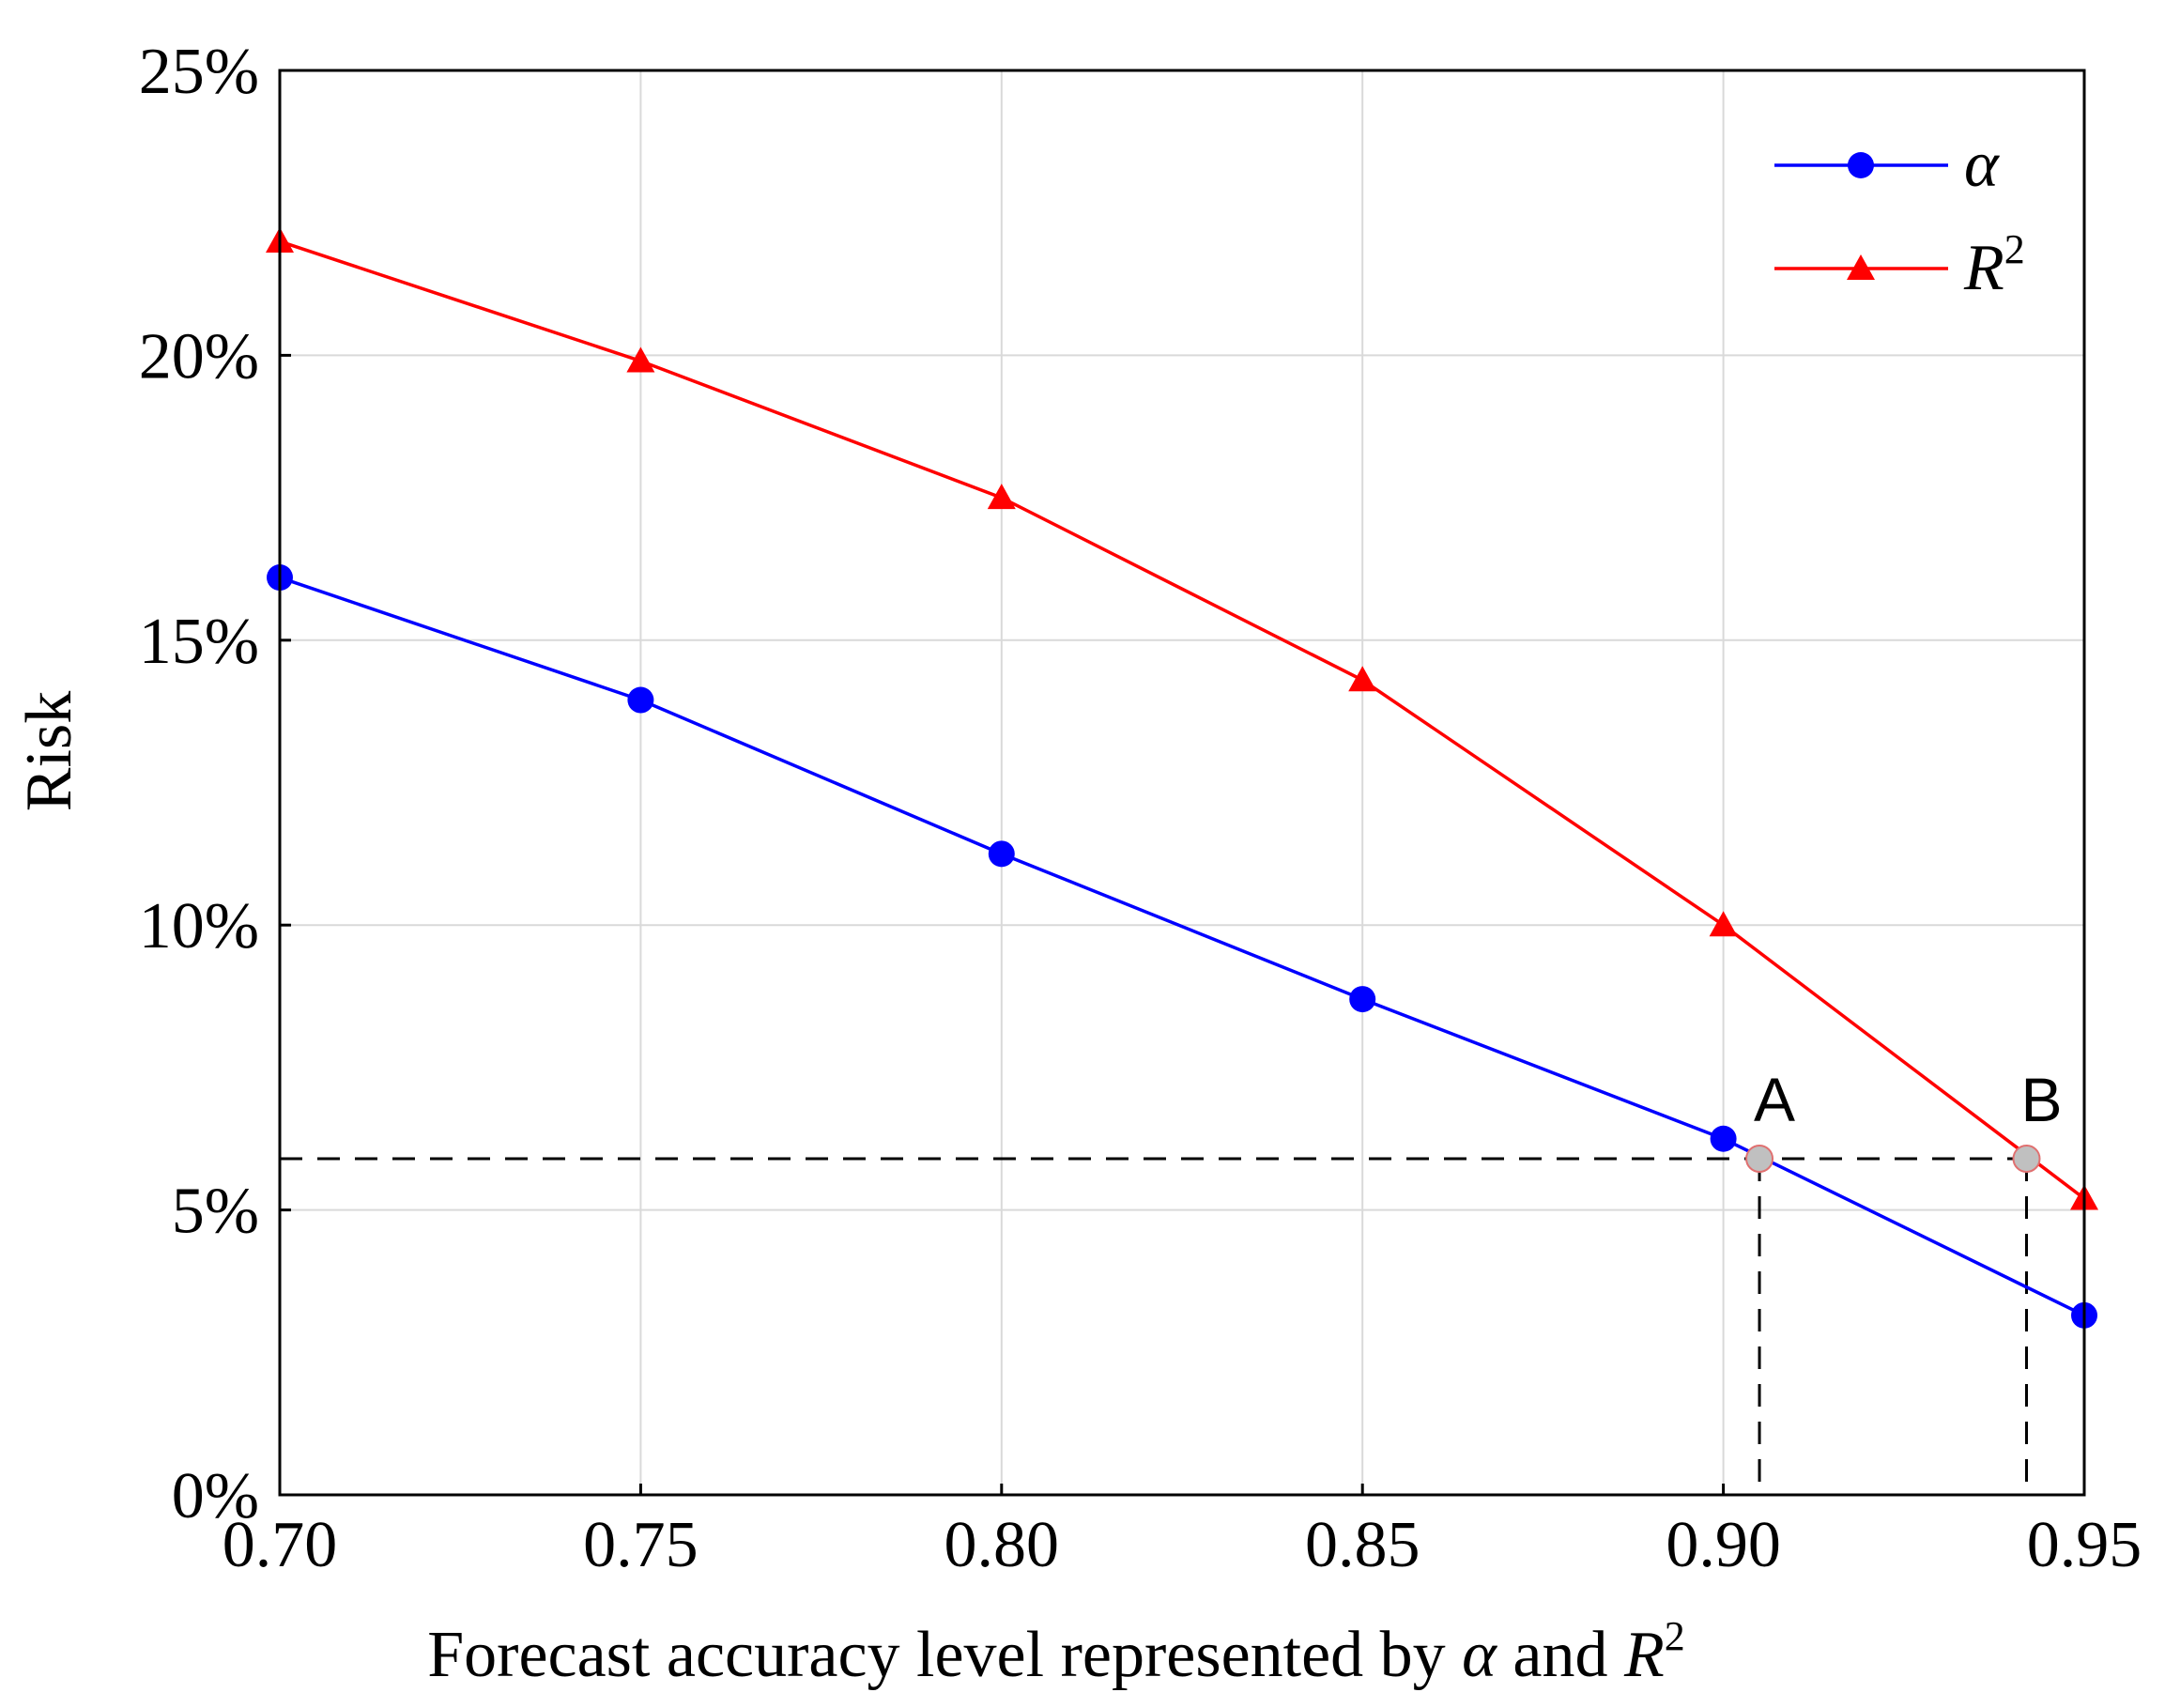  What do you see at coordinates (1861, 267) in the screenshot?
I see `legend-marker-triangle` at bounding box center [1861, 267].